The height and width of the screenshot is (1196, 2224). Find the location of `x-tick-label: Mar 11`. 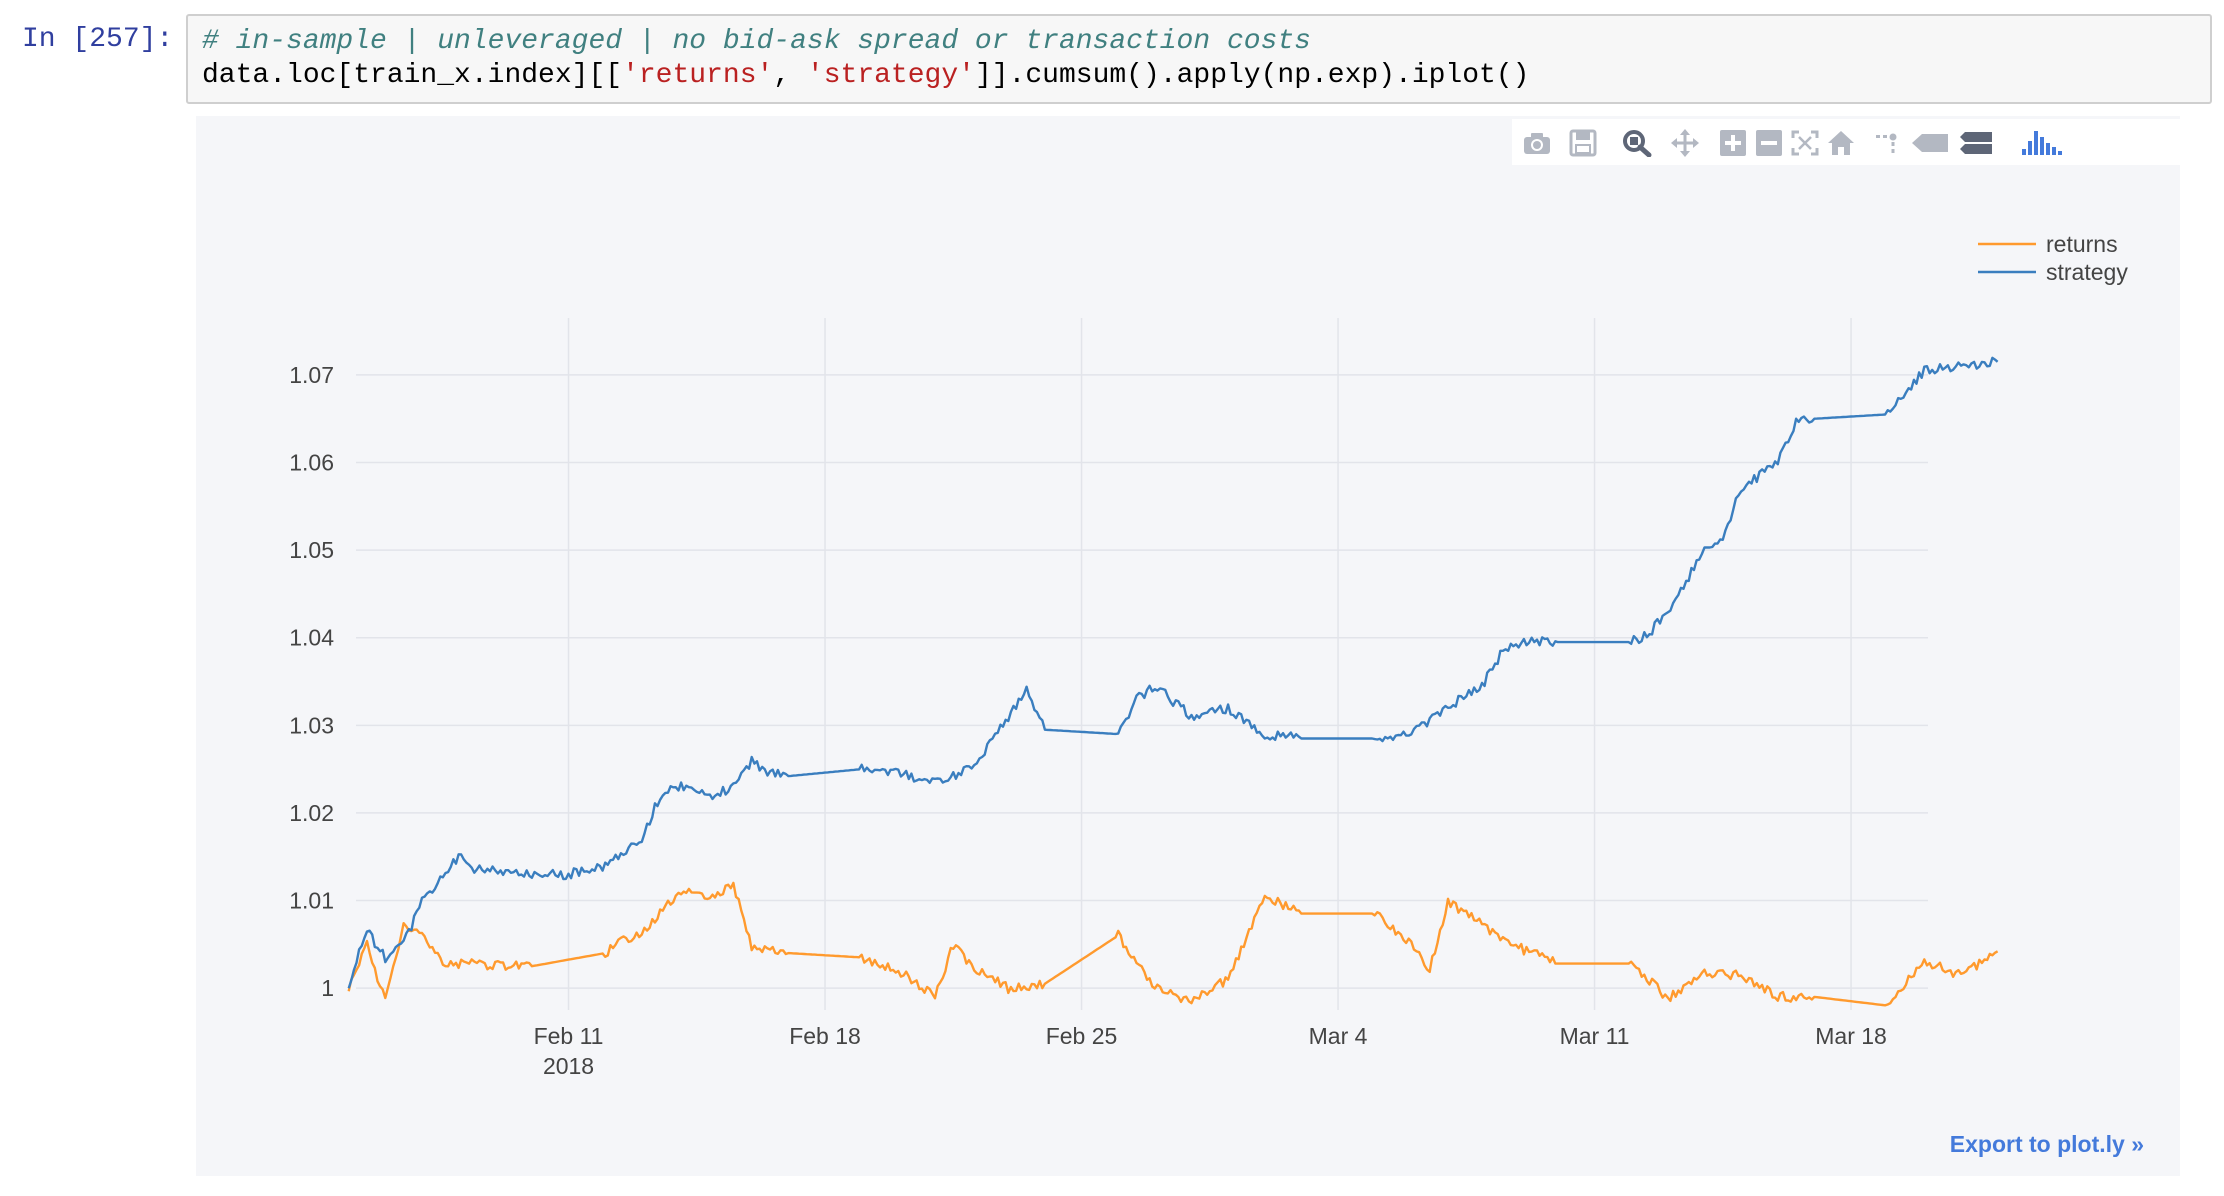

x-tick-label: Mar 11 is located at coordinates (1595, 1036).